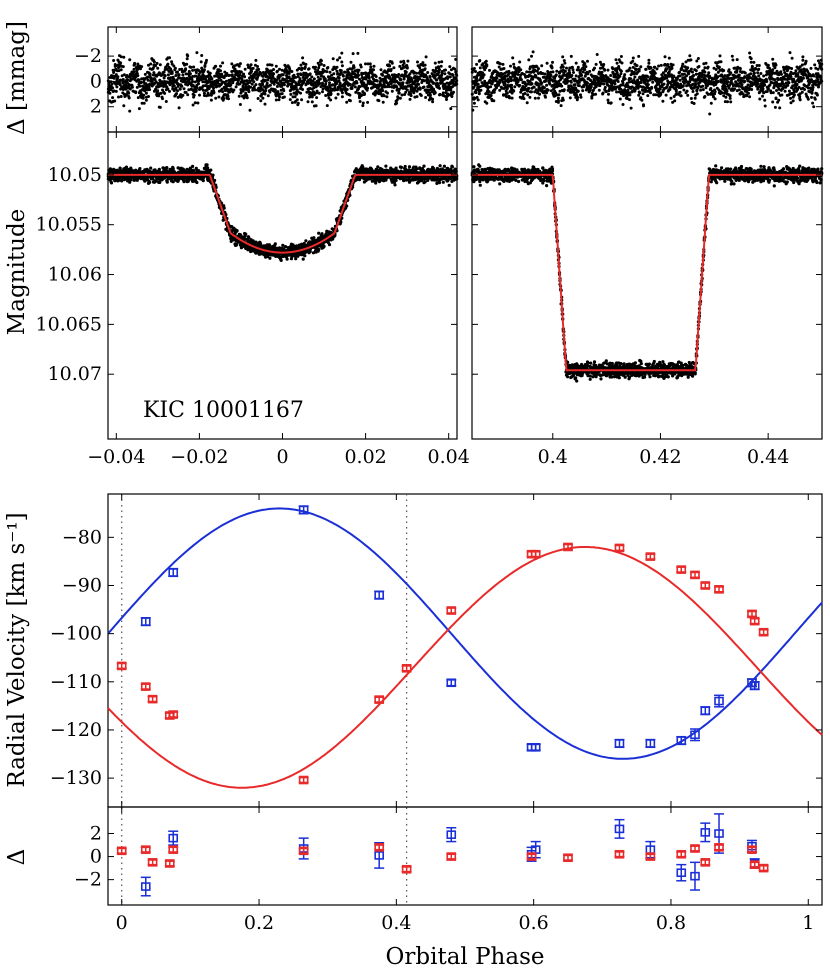 This screenshot has width=830, height=971. I want to click on secondary-eclipse-point, so click(519, 181).